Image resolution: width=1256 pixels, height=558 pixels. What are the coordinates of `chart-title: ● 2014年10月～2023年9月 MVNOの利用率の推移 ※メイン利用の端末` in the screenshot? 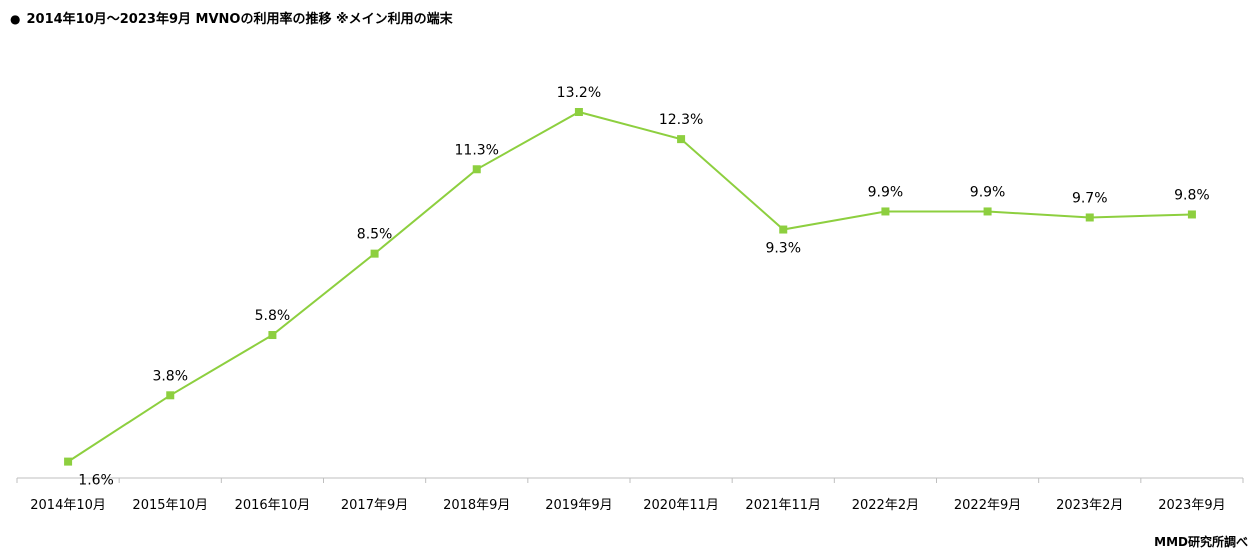 It's located at (231, 17).